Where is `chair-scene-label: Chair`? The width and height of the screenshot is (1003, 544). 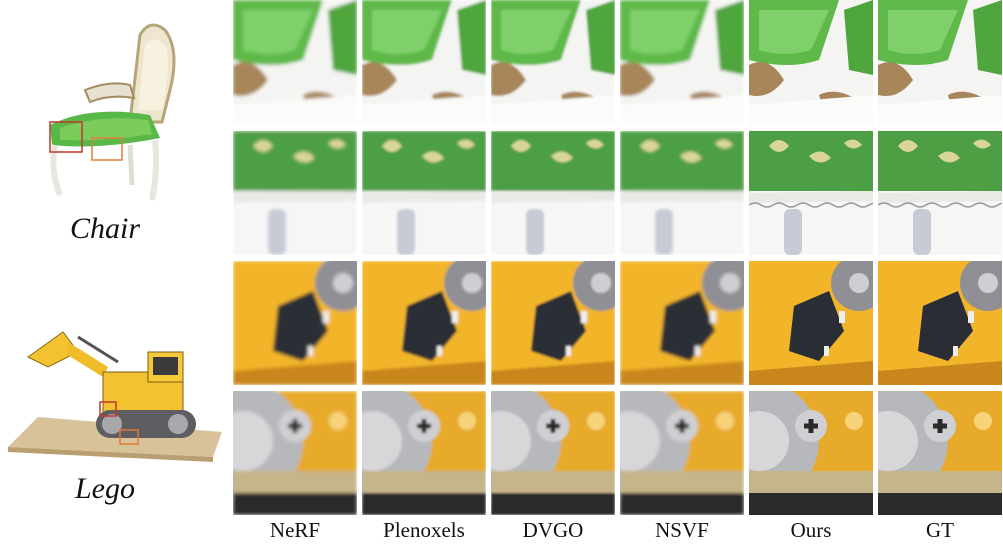
chair-scene-label: Chair is located at coordinates (105, 229).